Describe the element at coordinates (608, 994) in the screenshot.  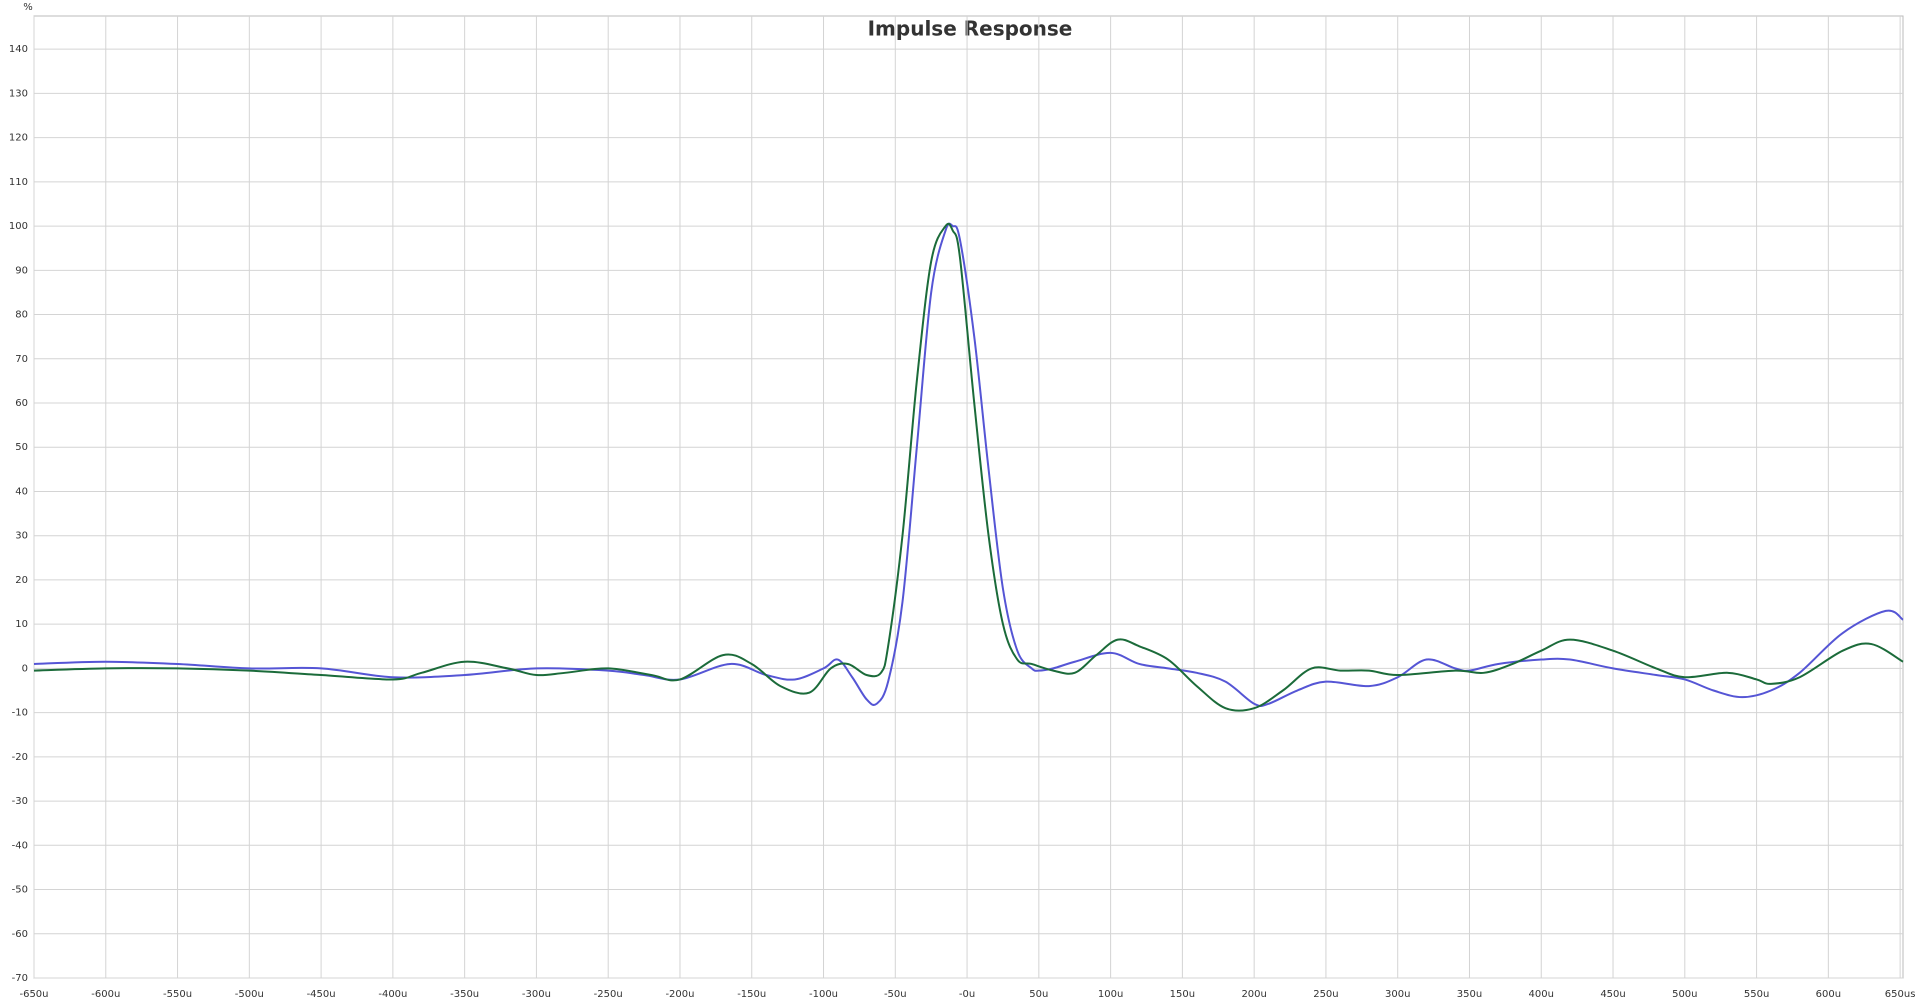
I see `x-tick-label: -250u` at that location.